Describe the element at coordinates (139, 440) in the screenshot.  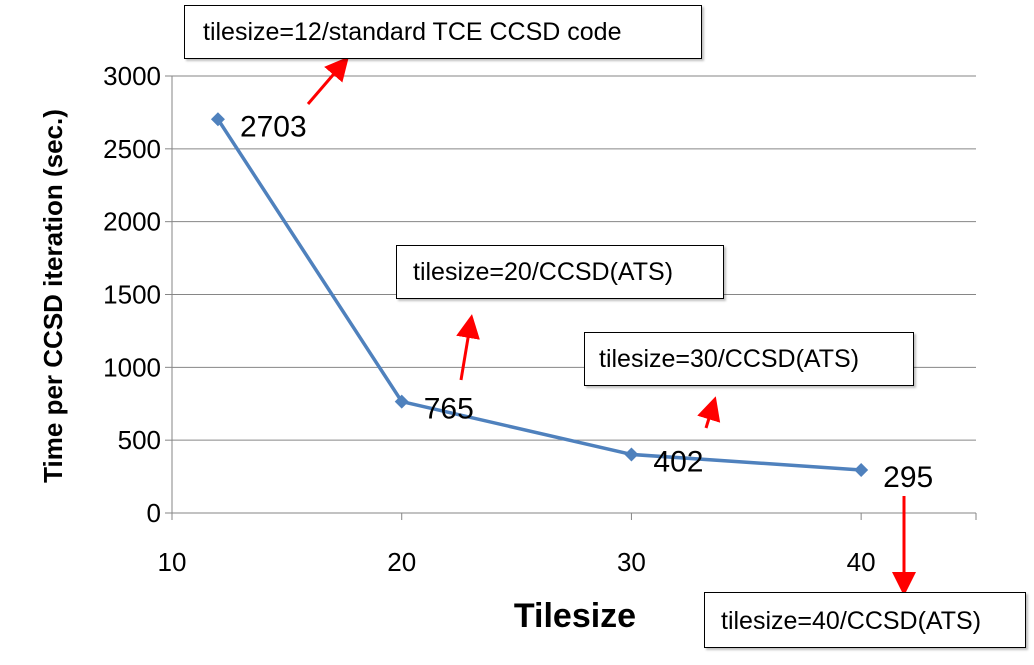
I see `y-tick-label: 500` at that location.